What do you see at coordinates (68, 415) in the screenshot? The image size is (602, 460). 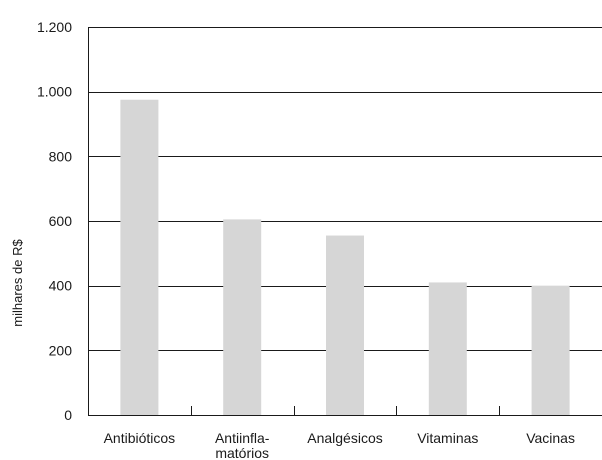 I see `y-tick-label: 0` at bounding box center [68, 415].